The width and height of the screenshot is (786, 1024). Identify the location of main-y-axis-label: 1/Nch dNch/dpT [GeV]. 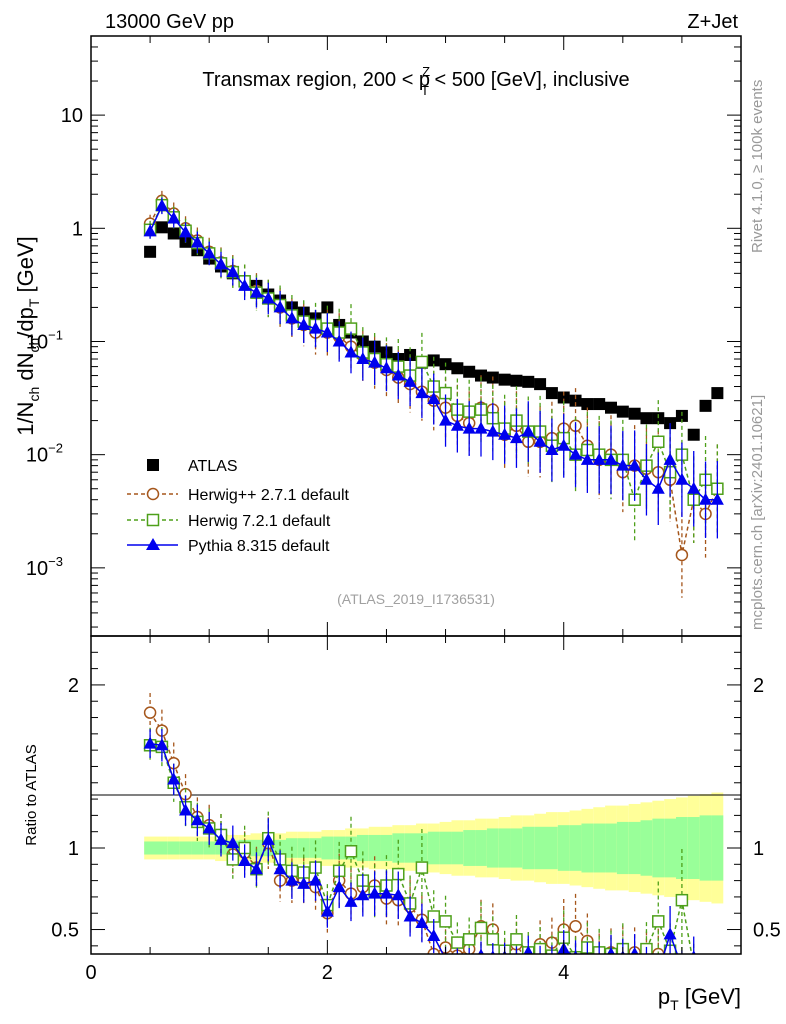
(27, 336).